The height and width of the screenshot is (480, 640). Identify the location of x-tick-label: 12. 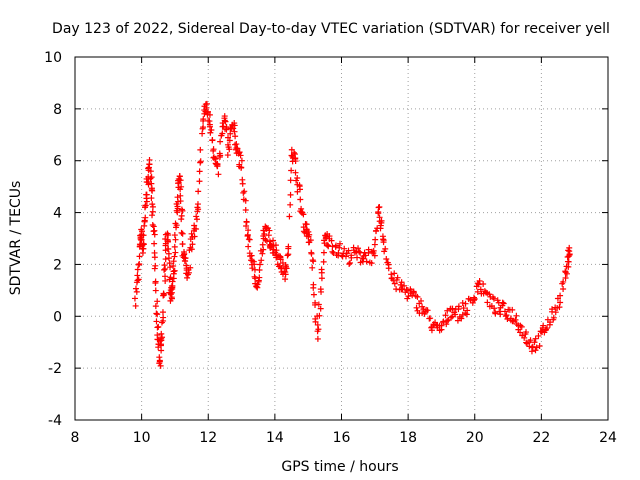
(208, 438).